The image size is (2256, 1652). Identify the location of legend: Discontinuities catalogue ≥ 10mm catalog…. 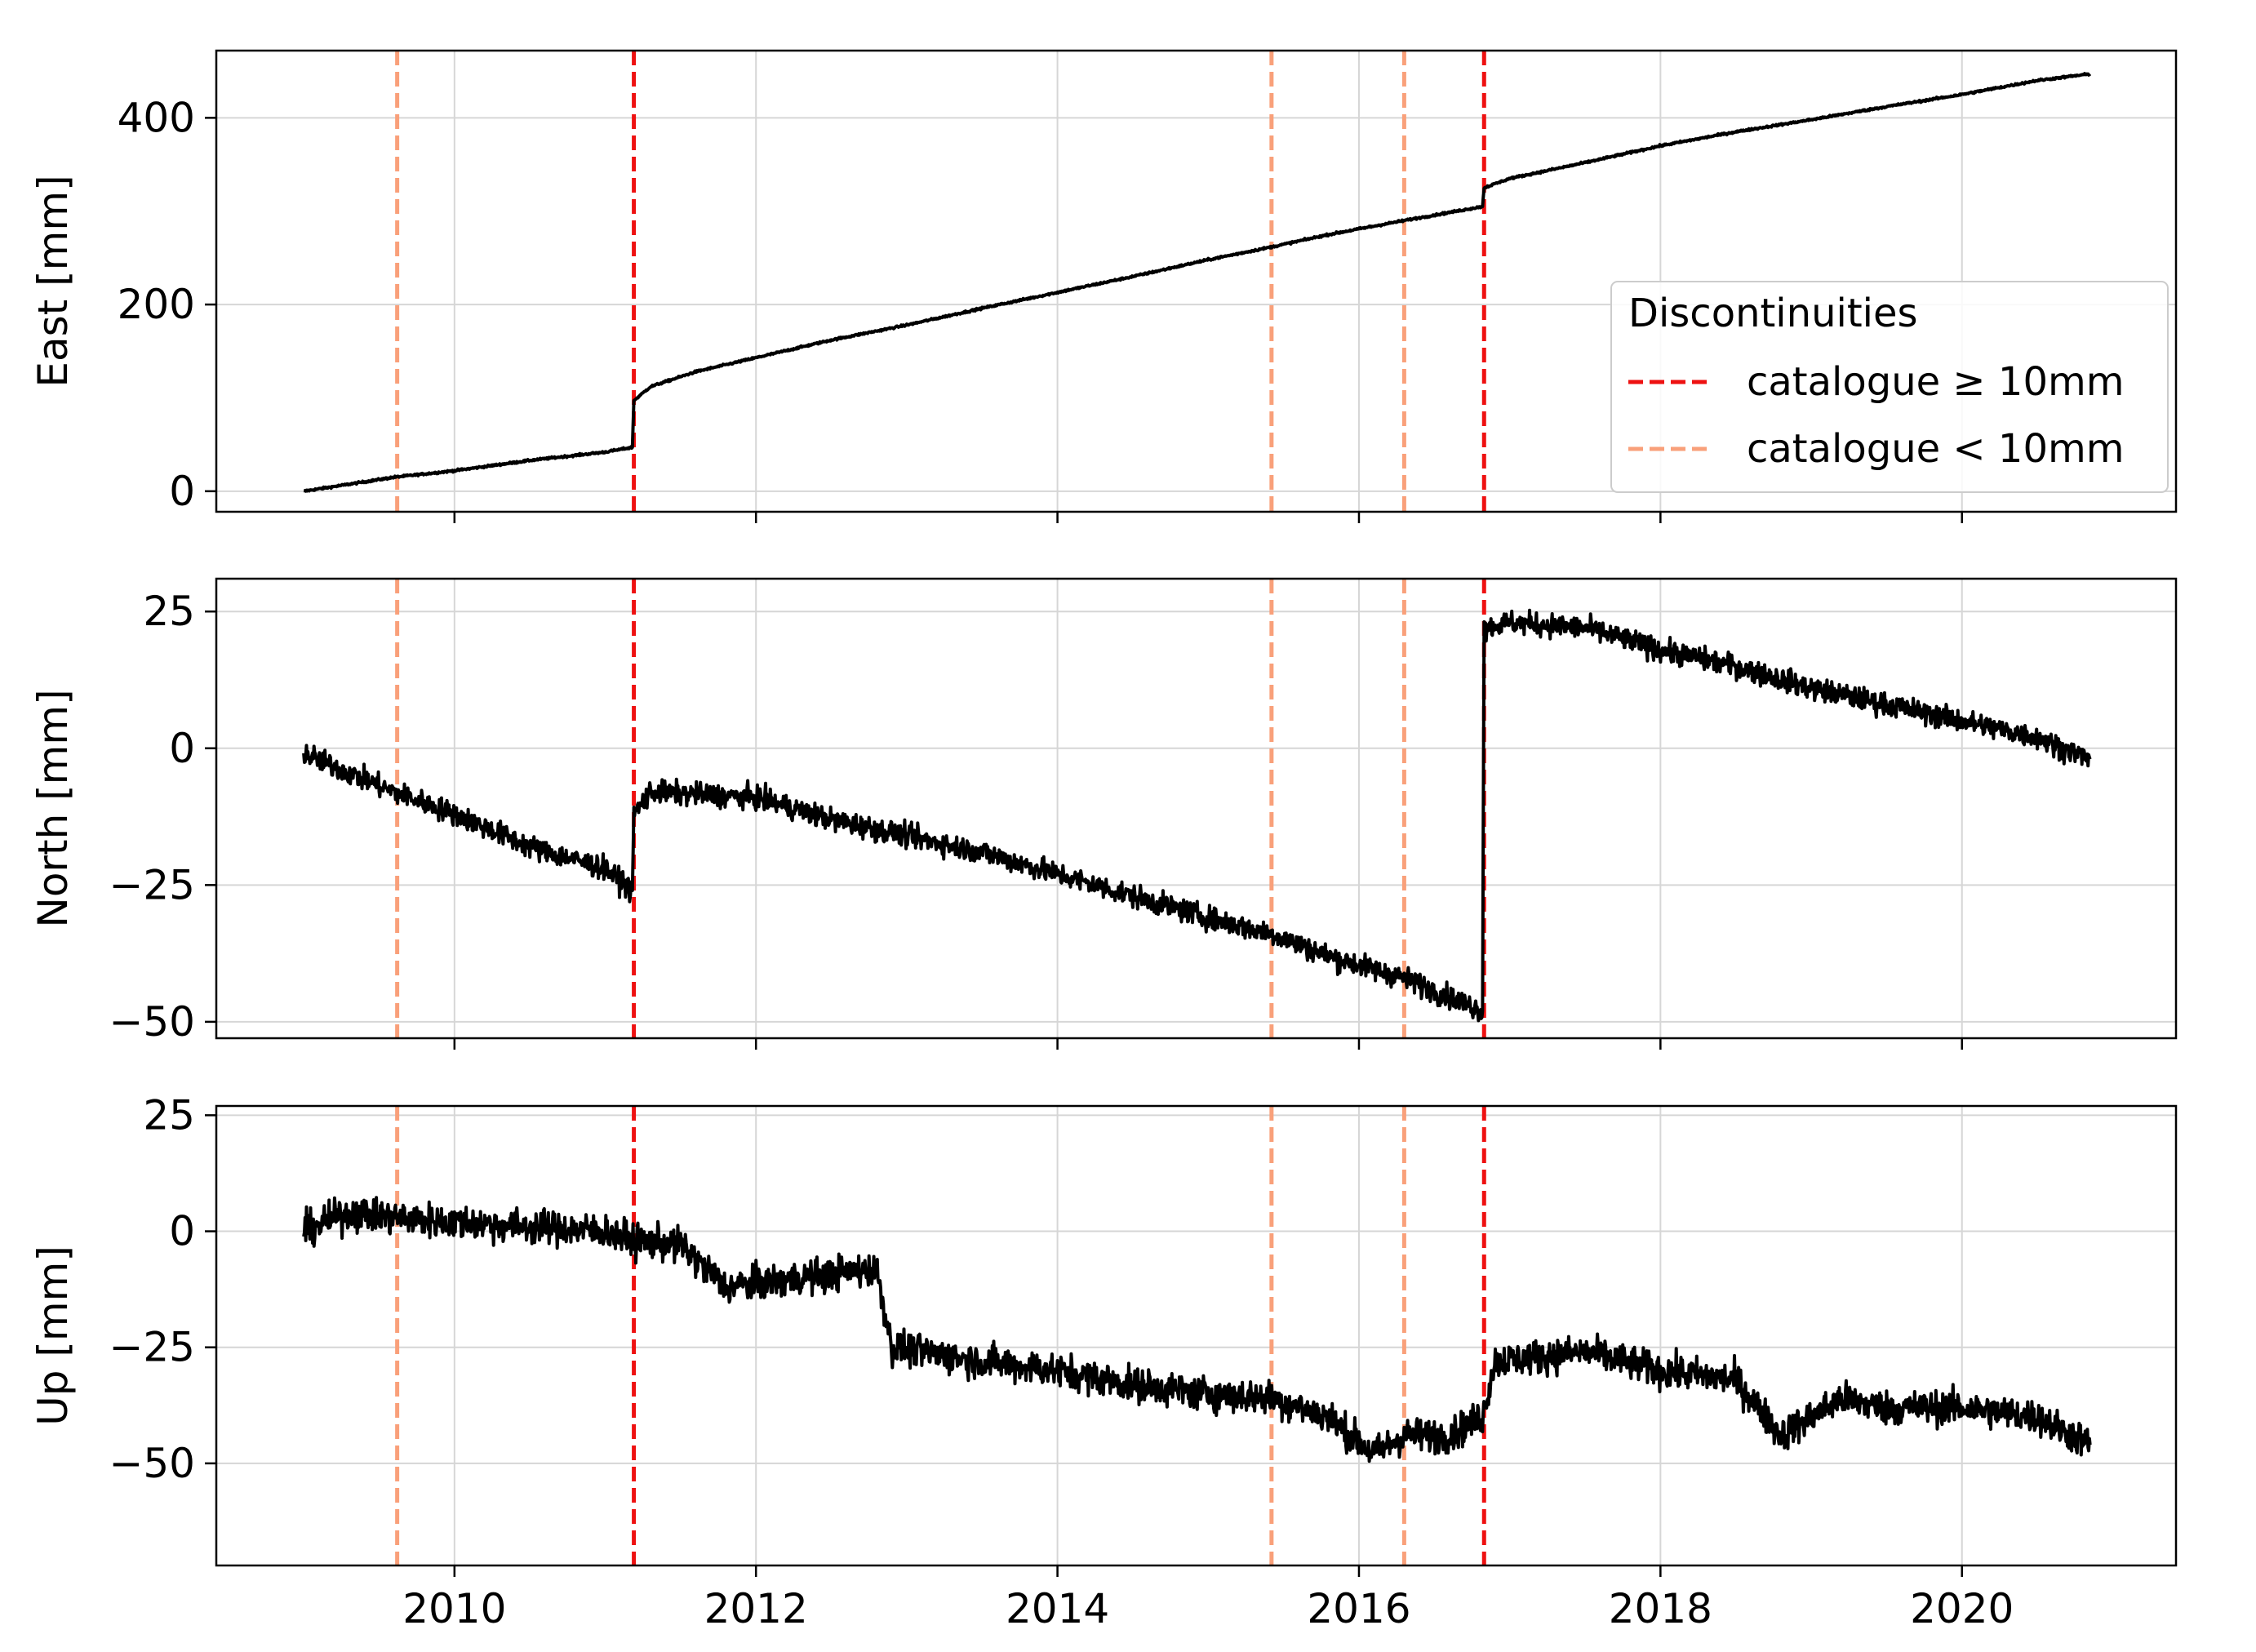
(1889, 387).